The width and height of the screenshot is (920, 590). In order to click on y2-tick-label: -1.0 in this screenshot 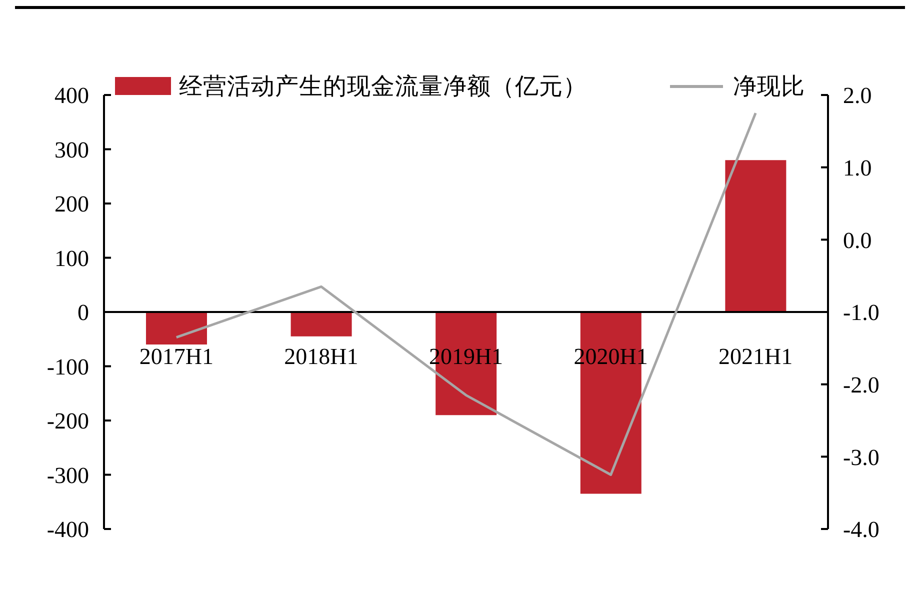, I will do `click(861, 313)`.